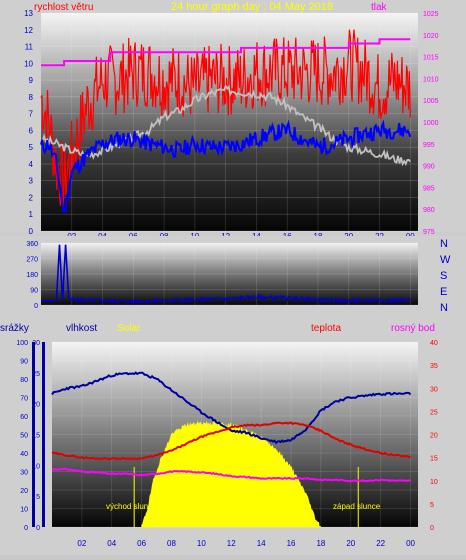  I want to click on pressure-tick-label: 1005, so click(431, 101).